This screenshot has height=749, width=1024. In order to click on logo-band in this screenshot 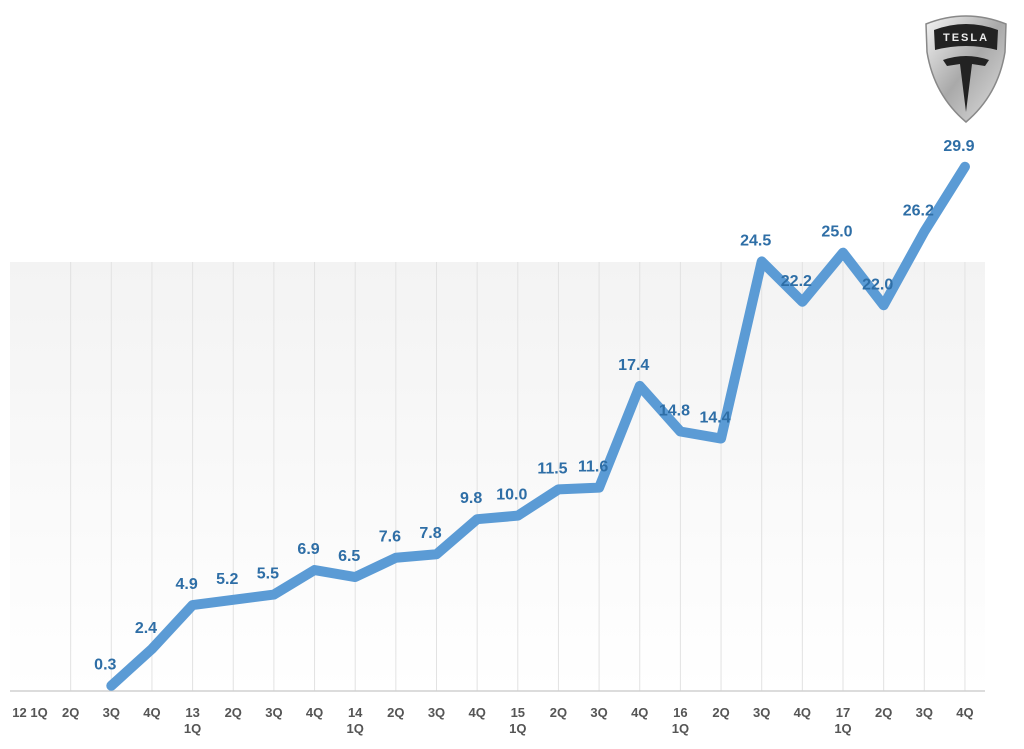, I will do `click(966, 37)`.